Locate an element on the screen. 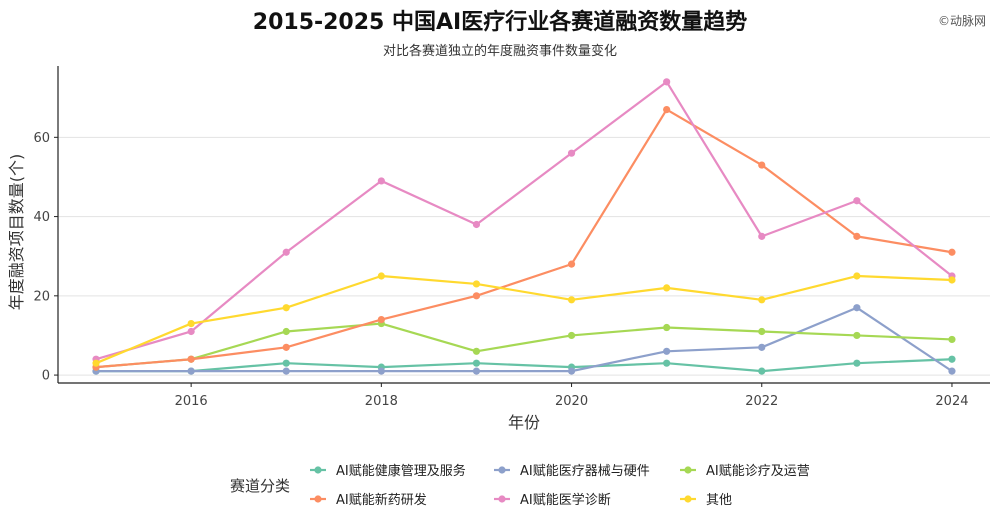 This screenshot has height=526, width=1000. x-tick-label: 2024 is located at coordinates (951, 401).